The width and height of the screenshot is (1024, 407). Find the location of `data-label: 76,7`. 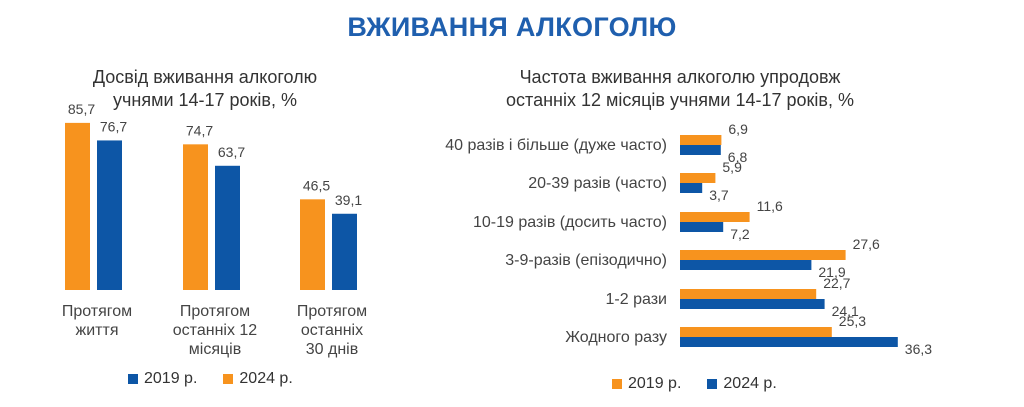

data-label: 76,7 is located at coordinates (113, 126).